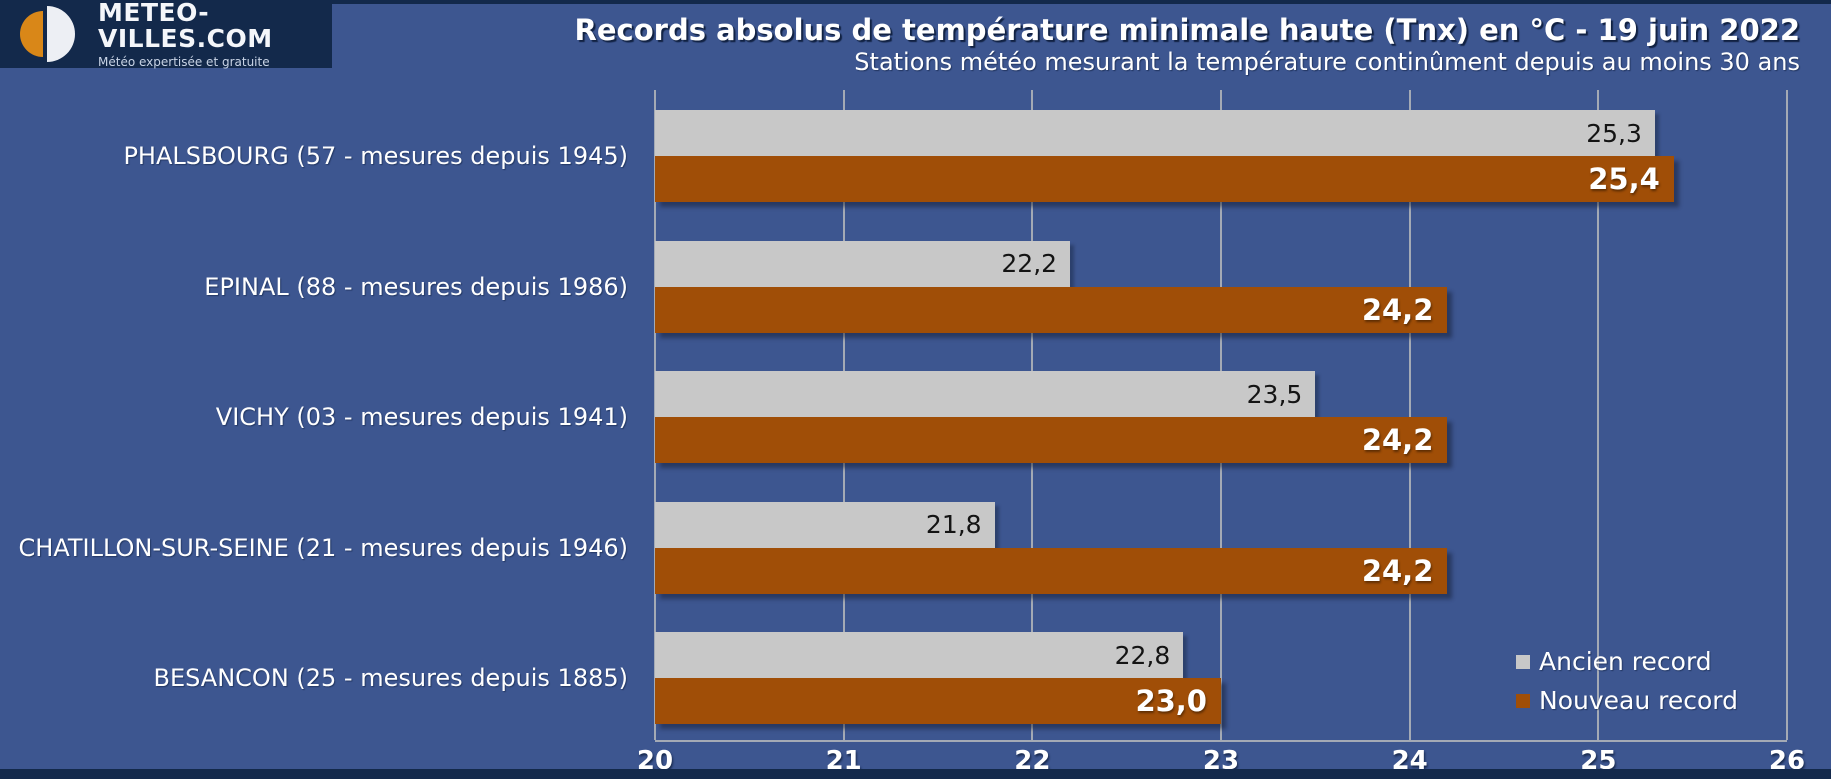  Describe the element at coordinates (61, 34) in the screenshot. I see `sun-half-white-icon` at that location.